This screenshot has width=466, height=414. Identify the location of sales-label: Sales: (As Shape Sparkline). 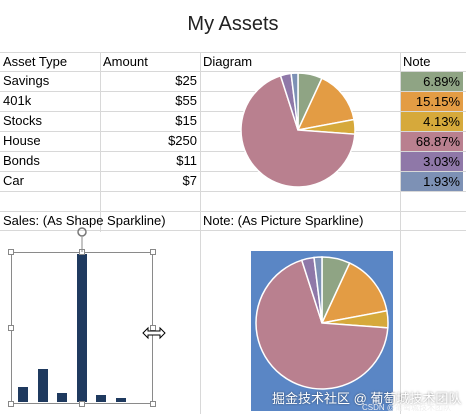
(84, 220).